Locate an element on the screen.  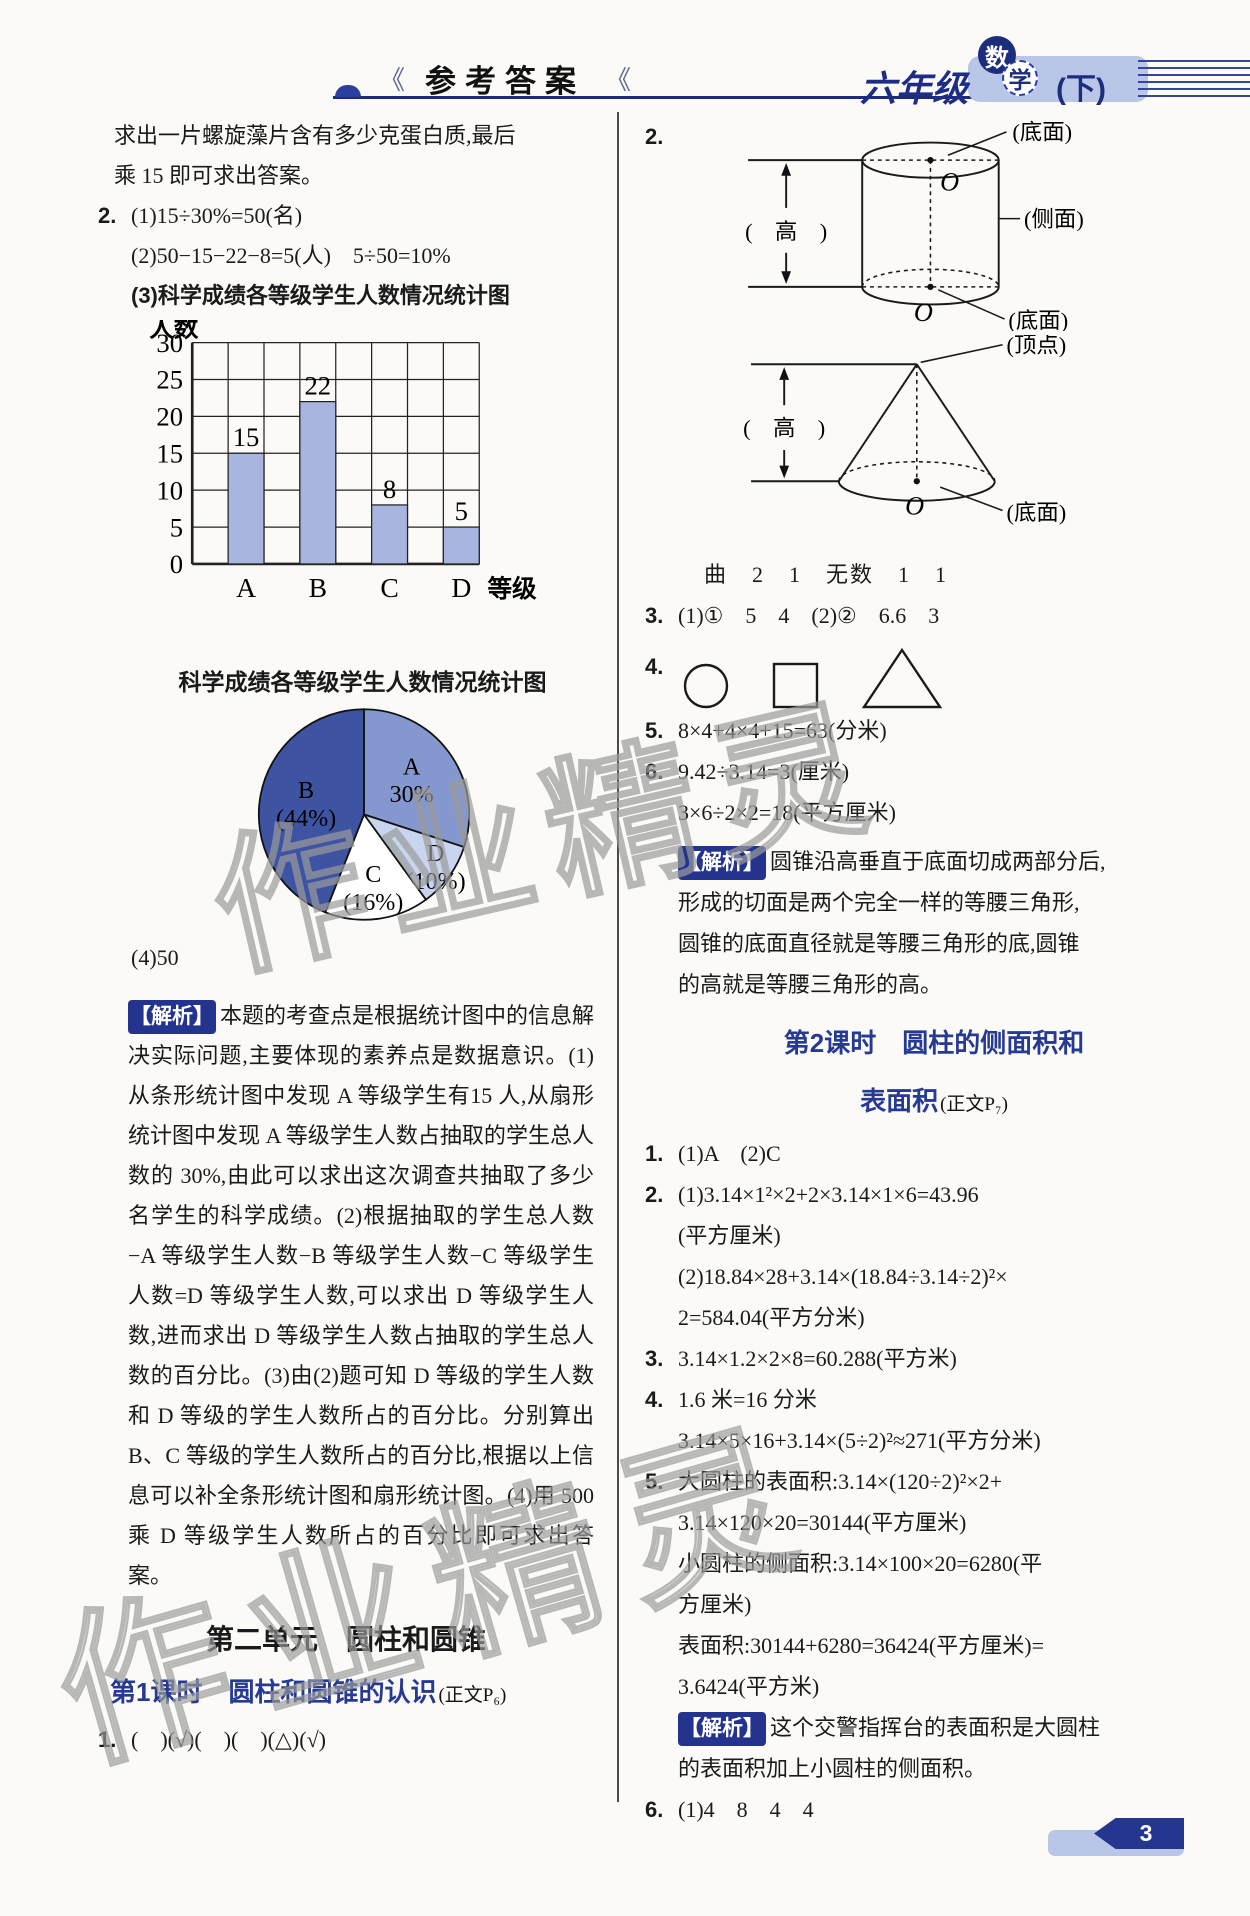
s2-answer-item-6: 6. (1)4 8 4 4 is located at coordinates (934, 1809).